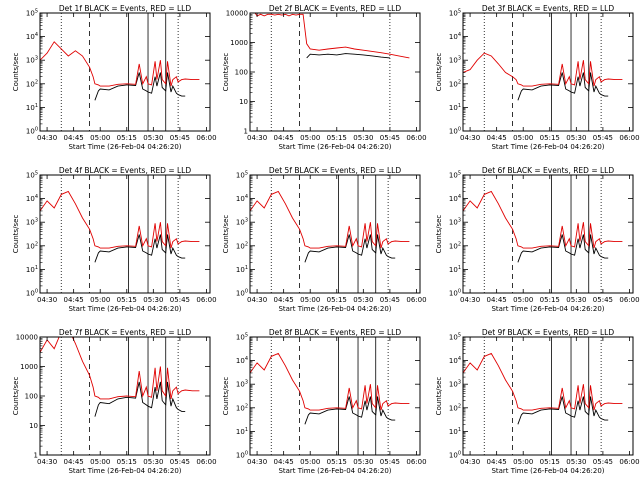  Describe the element at coordinates (33, 426) in the screenshot. I see `y-tick-label: 10` at that location.